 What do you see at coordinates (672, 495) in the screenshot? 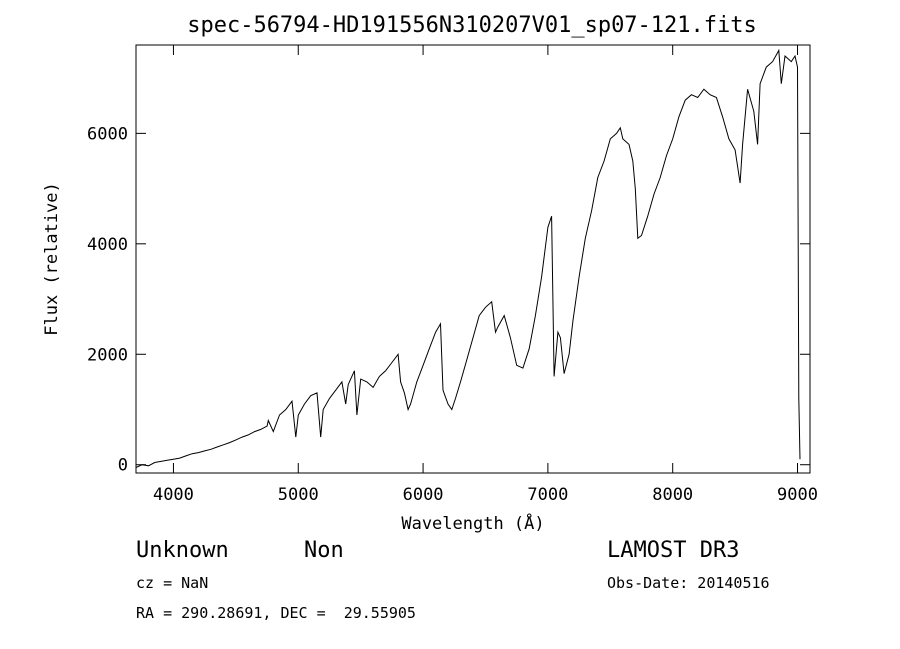
I see `x-tick-label-8000: 8000` at bounding box center [672, 495].